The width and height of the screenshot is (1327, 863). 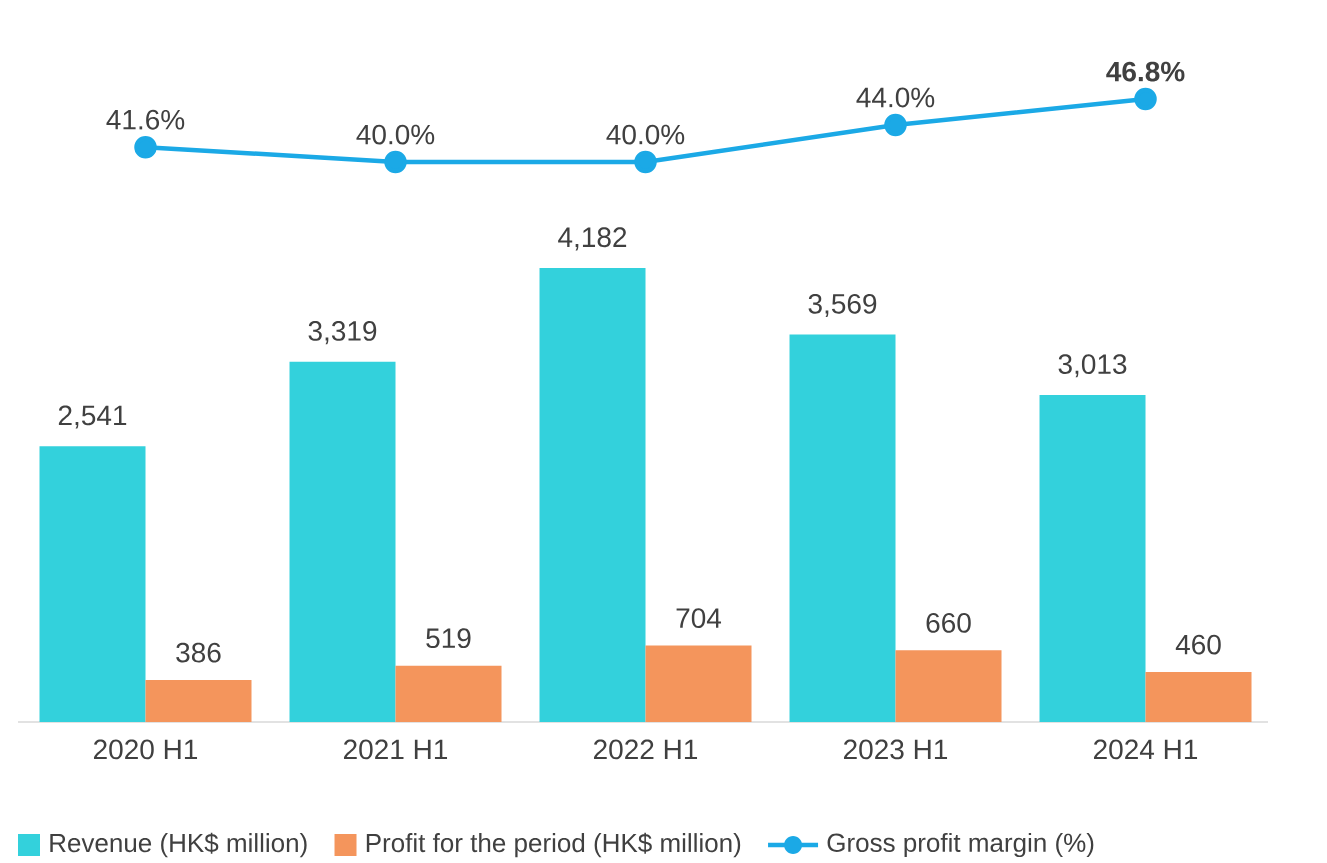 I want to click on data-label: 3,569, so click(x=842, y=305).